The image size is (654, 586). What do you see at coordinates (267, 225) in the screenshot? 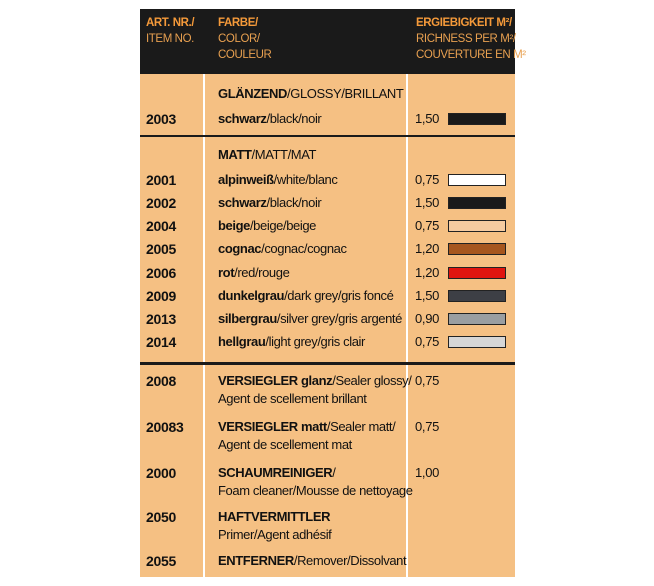
I see `color-name: beige/beige/beige` at bounding box center [267, 225].